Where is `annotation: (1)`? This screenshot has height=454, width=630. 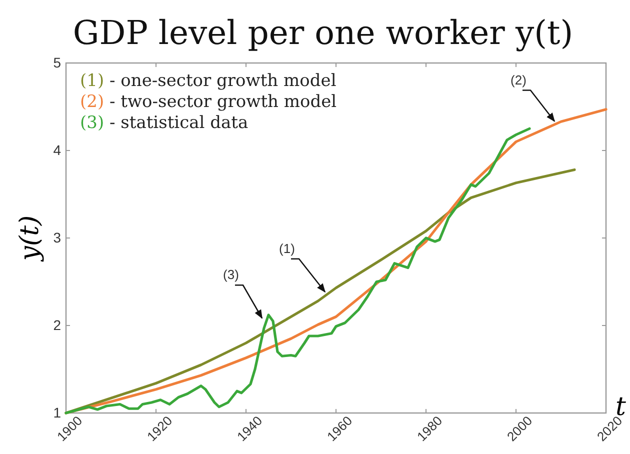
annotation: (1) is located at coordinates (287, 248).